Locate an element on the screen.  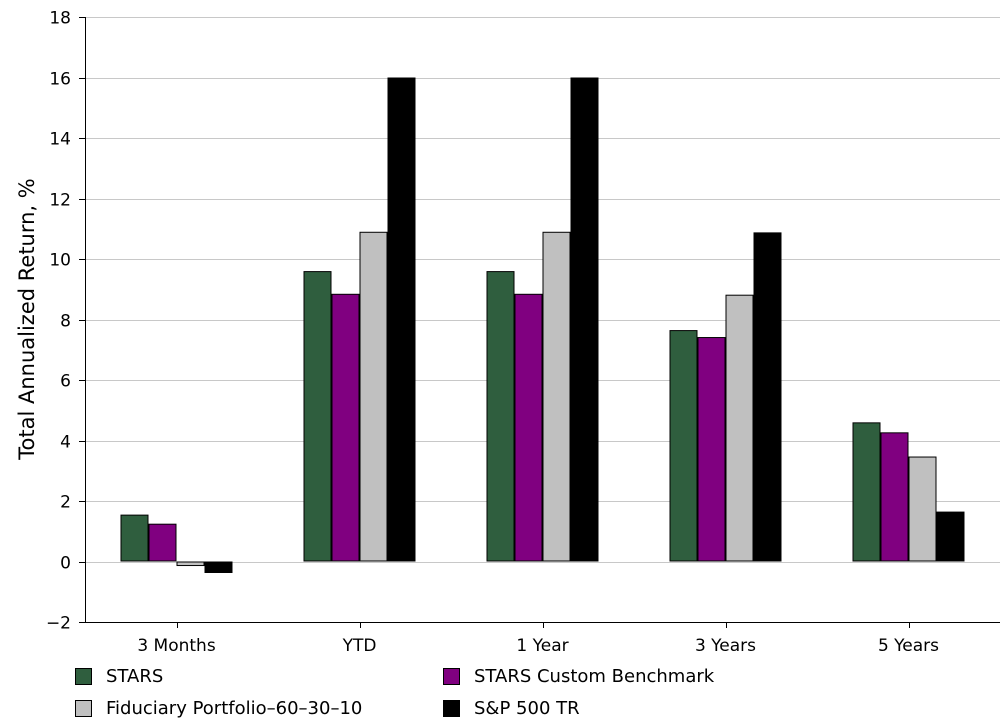
y-tick-label: 8 is located at coordinates (65, 322).